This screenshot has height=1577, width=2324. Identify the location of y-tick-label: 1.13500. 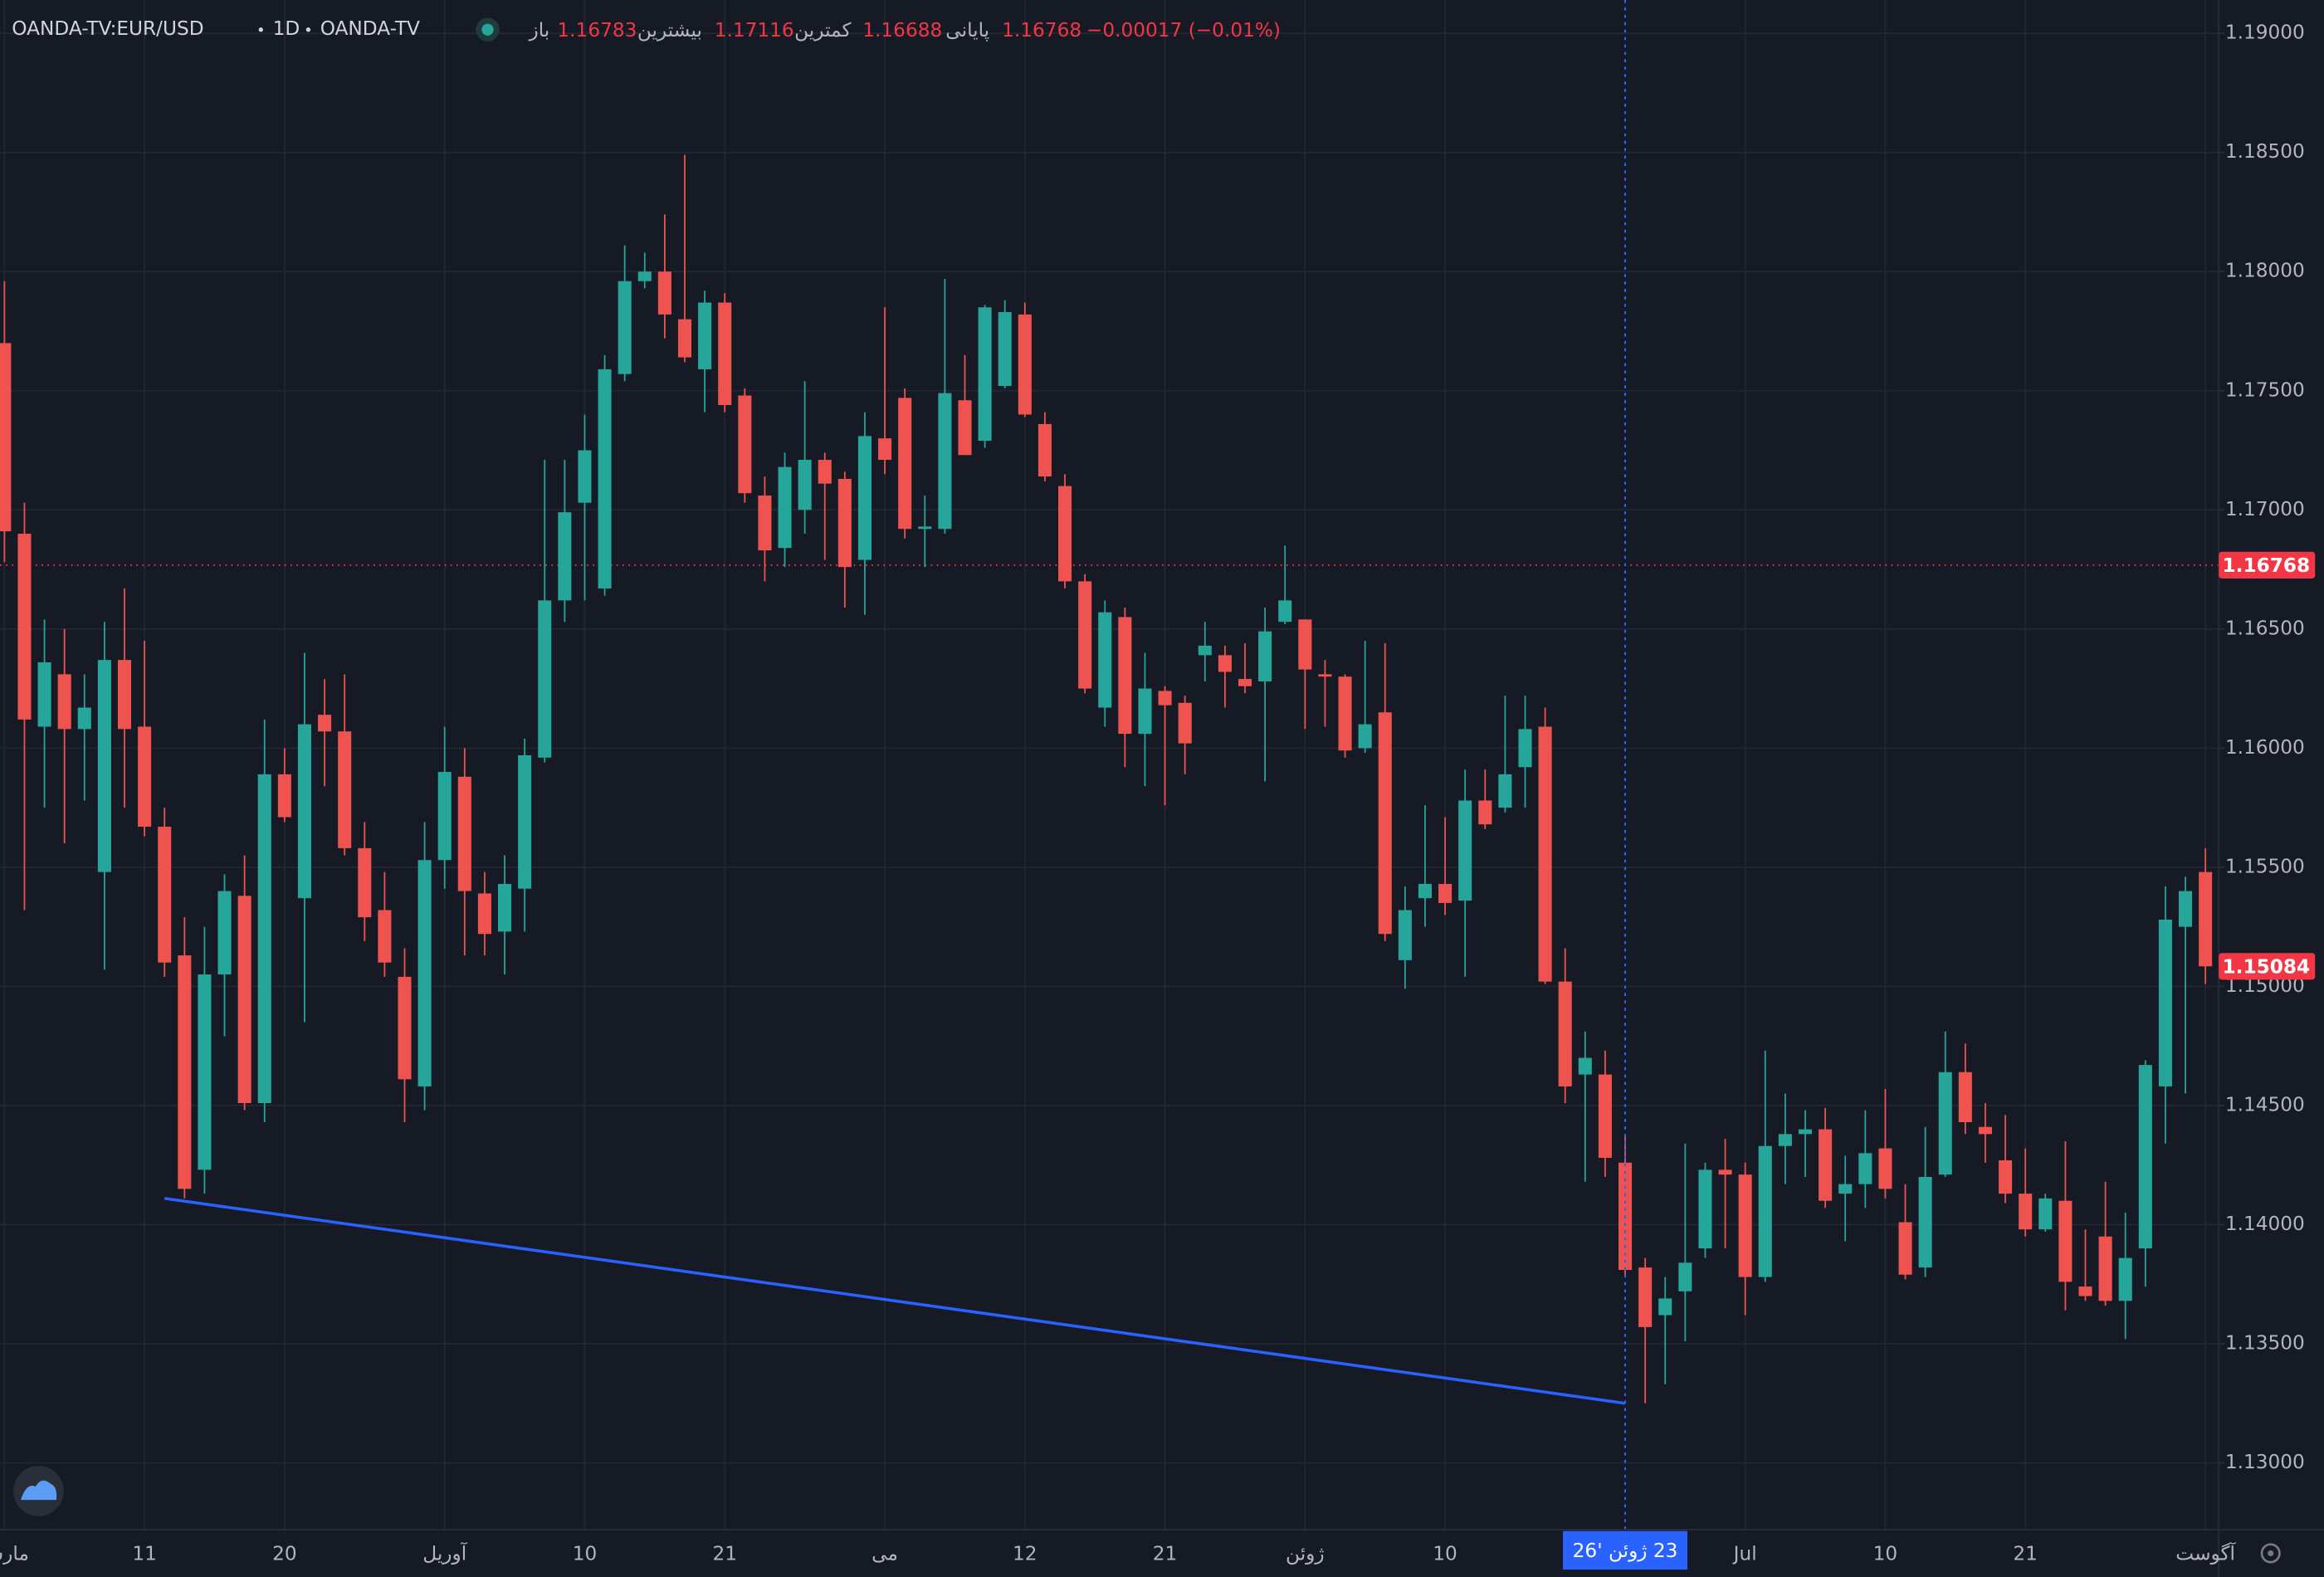
(2265, 1342).